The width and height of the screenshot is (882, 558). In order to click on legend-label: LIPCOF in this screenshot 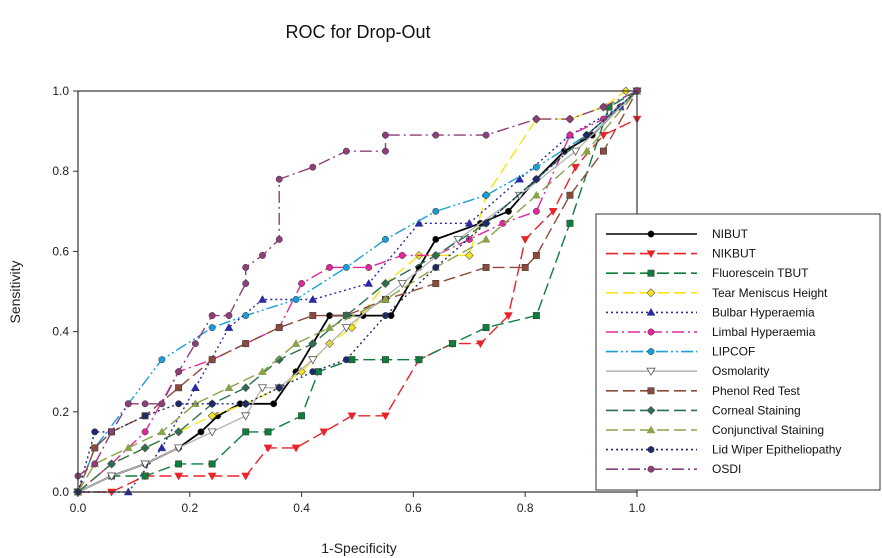, I will do `click(733, 352)`.